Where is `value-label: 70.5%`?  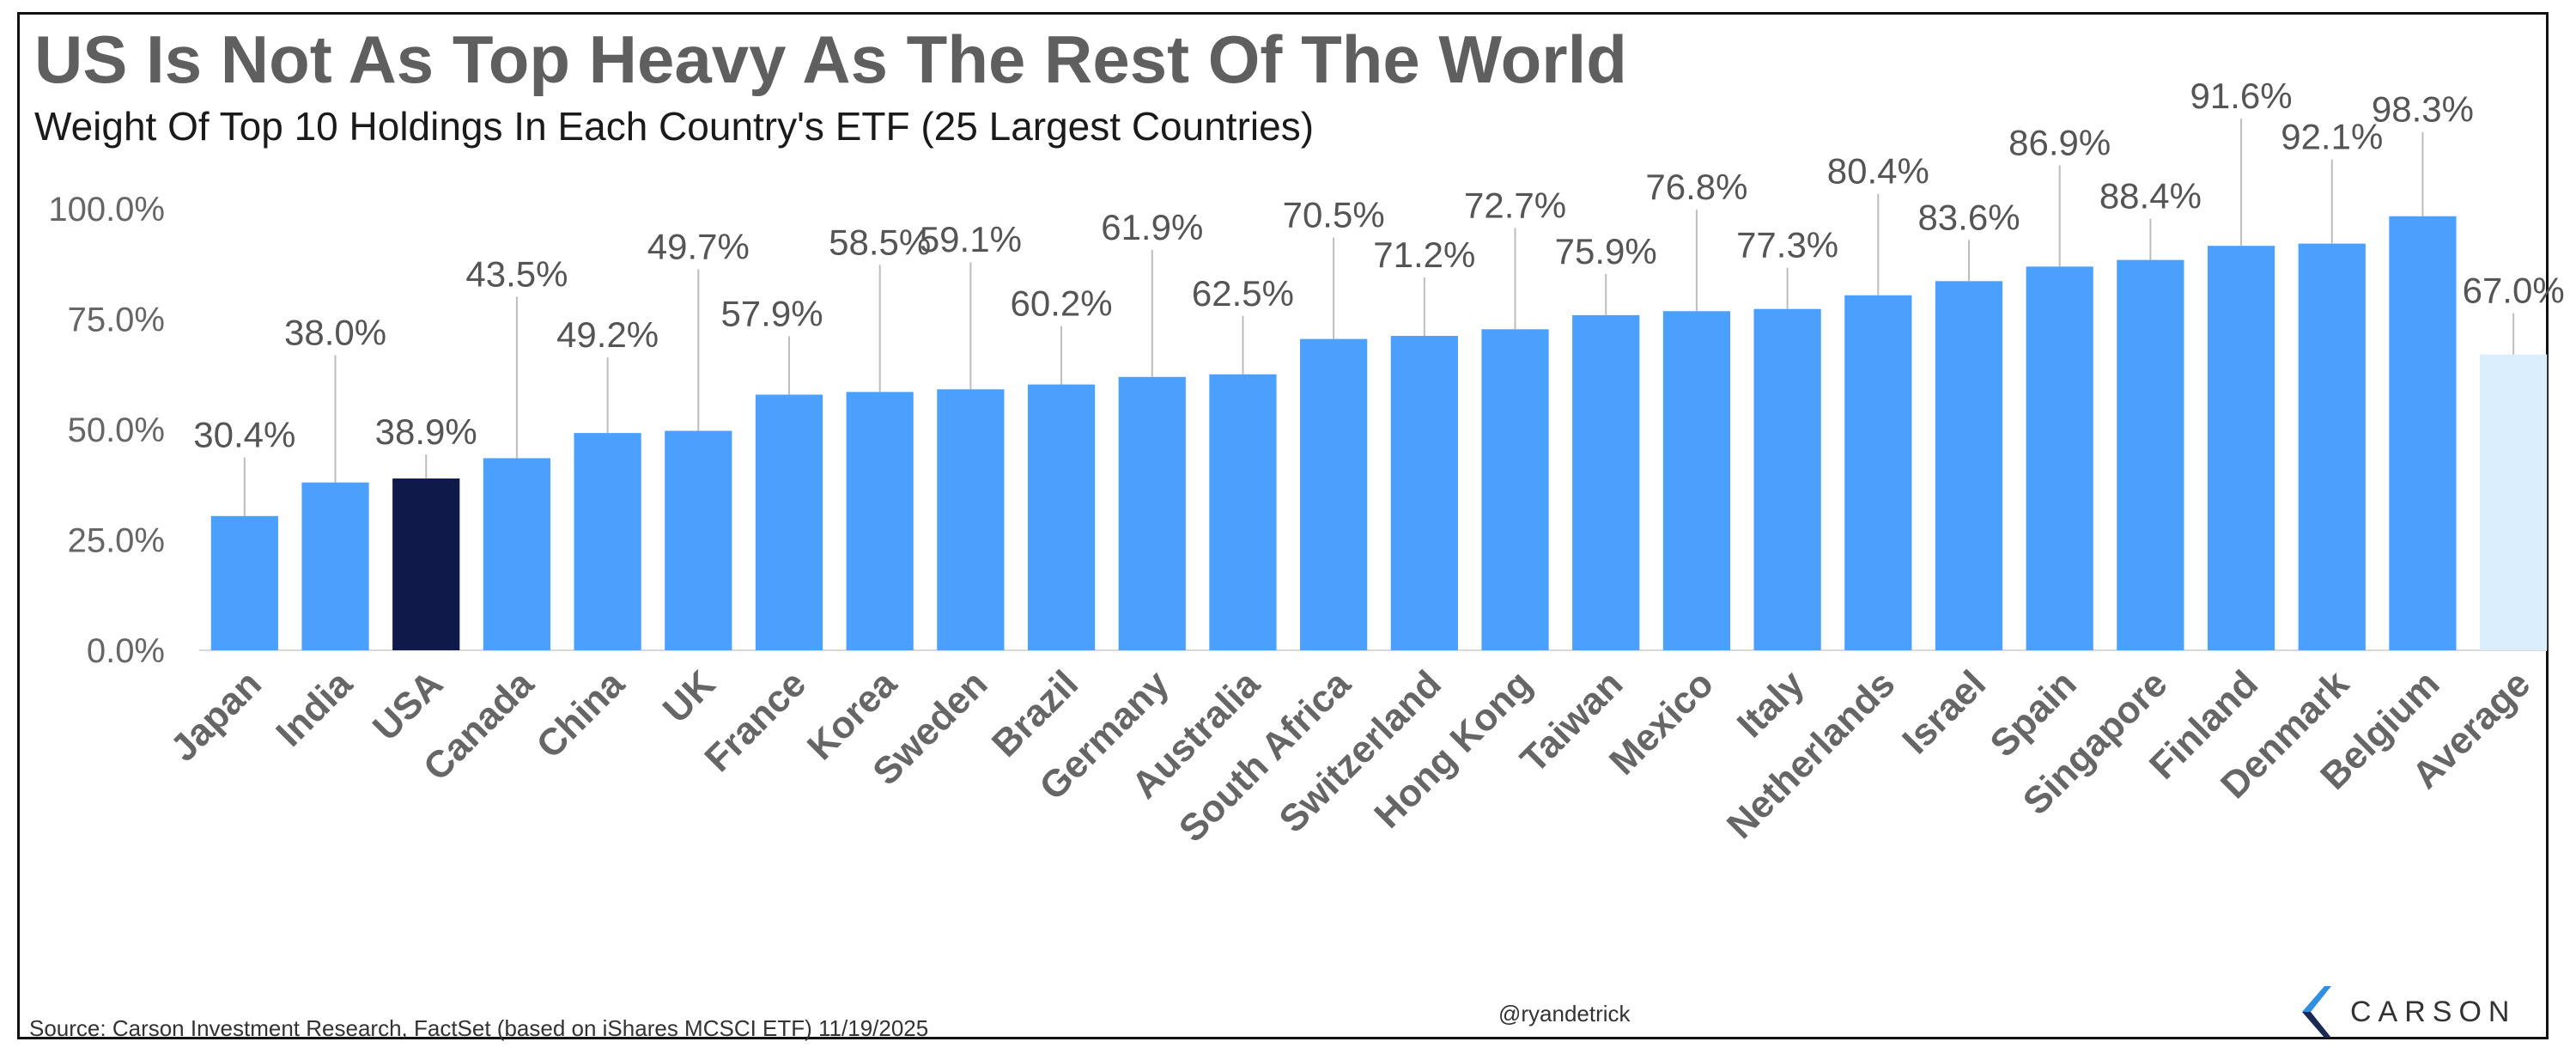
value-label: 70.5% is located at coordinates (1334, 215).